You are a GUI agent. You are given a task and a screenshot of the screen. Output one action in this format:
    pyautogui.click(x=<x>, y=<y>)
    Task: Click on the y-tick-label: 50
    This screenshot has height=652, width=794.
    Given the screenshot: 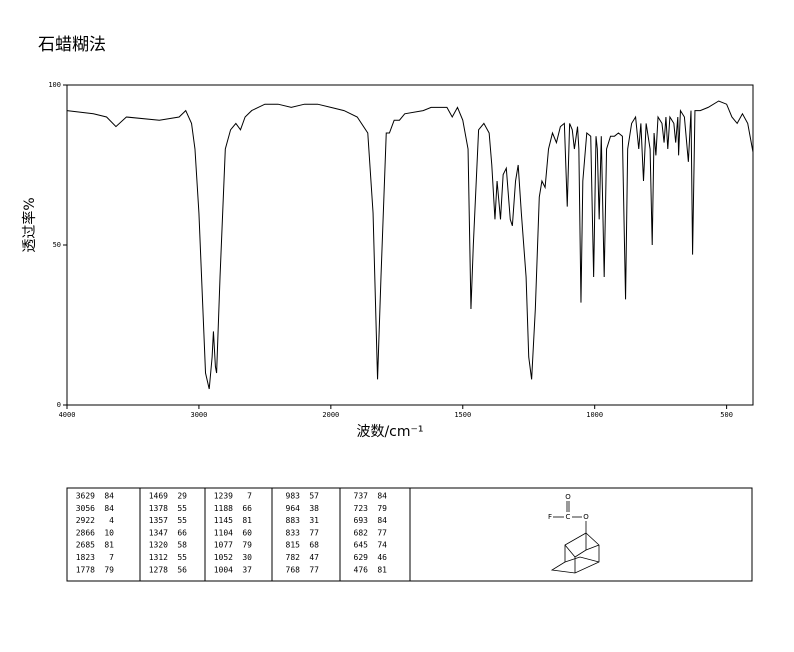 What is the action you would take?
    pyautogui.click(x=57, y=245)
    